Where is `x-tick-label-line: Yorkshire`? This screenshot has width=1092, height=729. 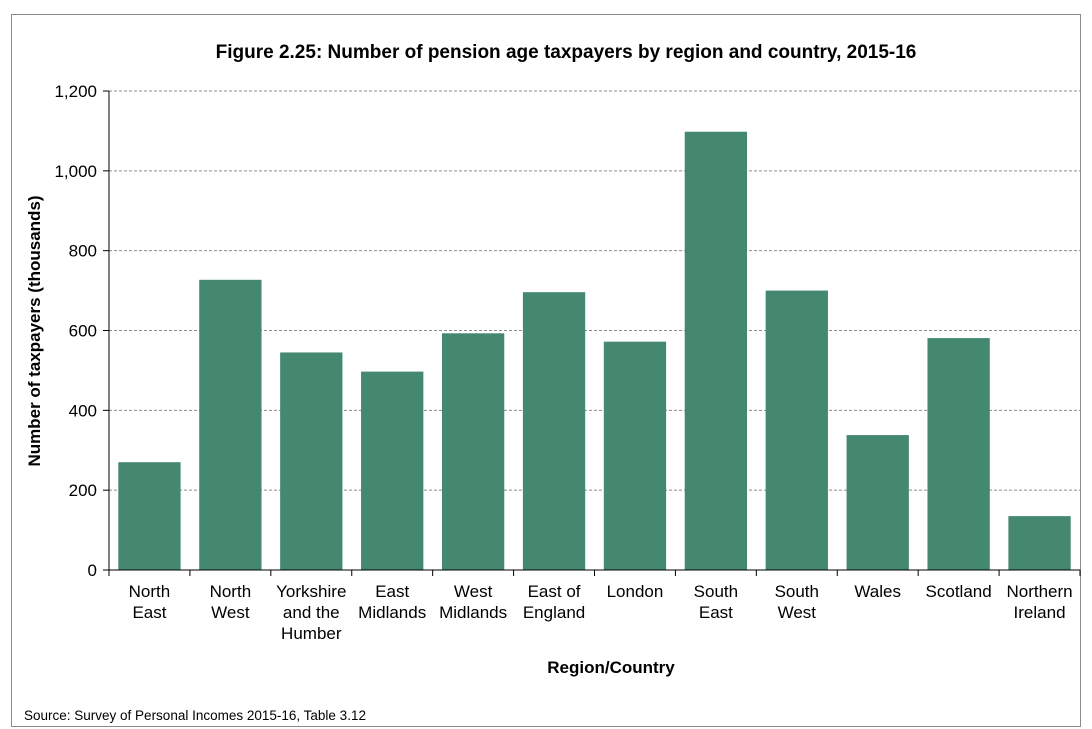
x-tick-label-line: Yorkshire is located at coordinates (311, 591).